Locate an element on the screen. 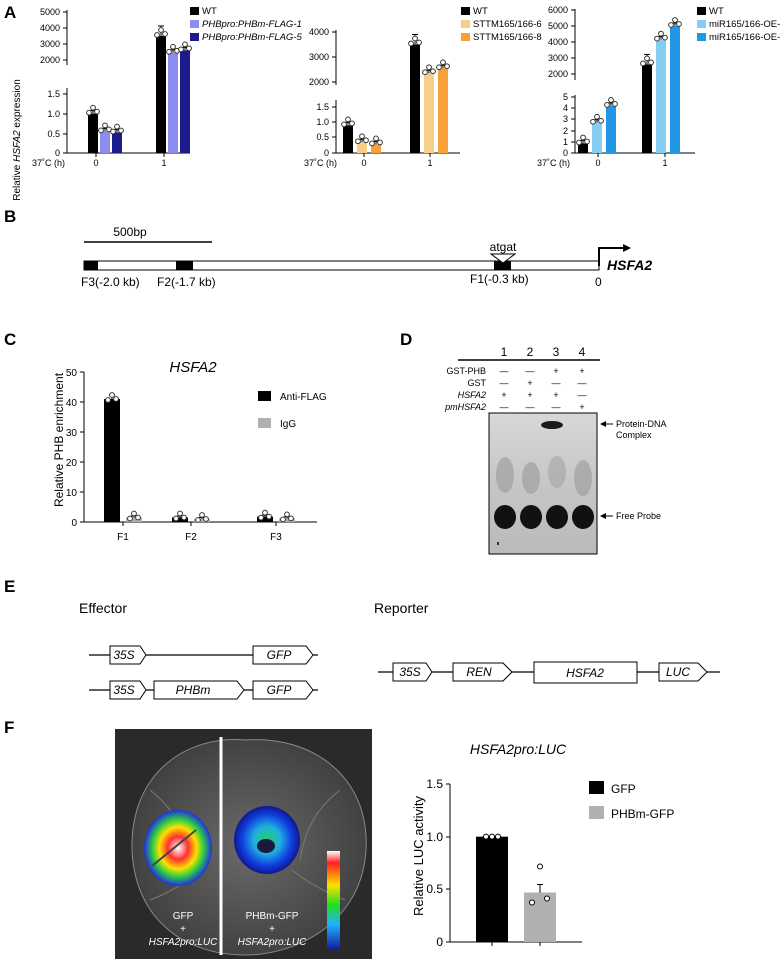 The width and height of the screenshot is (780, 962). sign-r1-l3: + is located at coordinates (555, 371).